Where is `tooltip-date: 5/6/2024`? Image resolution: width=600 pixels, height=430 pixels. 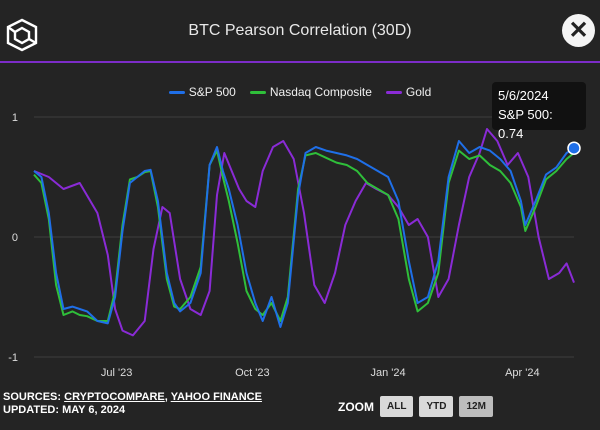
tooltip-date: 5/6/2024 is located at coordinates (523, 95).